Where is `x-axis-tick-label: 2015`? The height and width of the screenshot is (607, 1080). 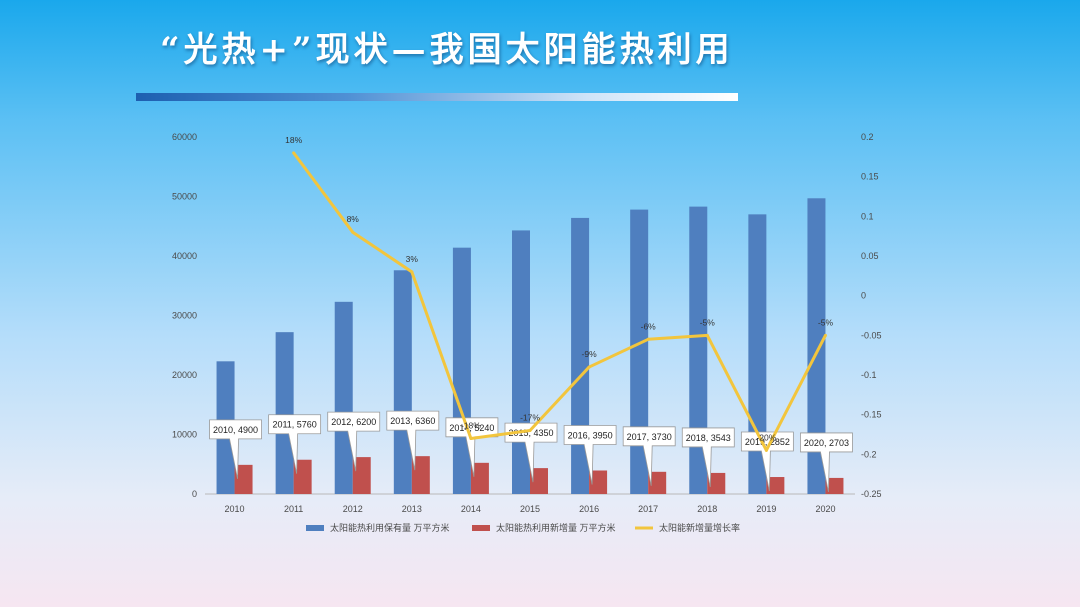
x-axis-tick-label: 2015 is located at coordinates (530, 509).